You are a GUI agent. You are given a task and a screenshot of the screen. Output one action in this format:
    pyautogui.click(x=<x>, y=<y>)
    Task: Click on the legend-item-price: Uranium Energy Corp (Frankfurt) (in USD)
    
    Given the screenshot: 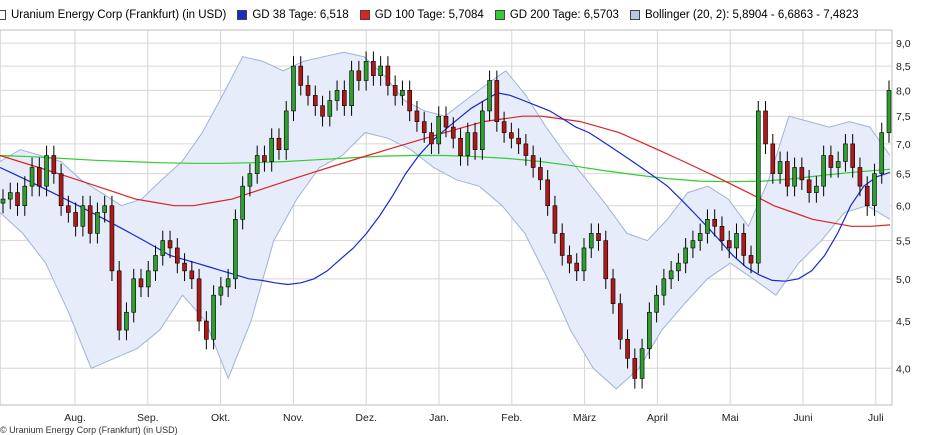 What is the action you would take?
    pyautogui.click(x=113, y=15)
    